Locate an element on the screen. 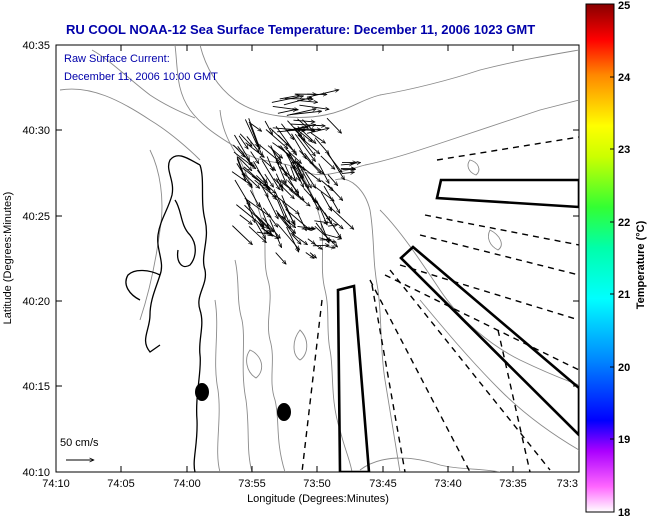  colorbar-tick: 24 is located at coordinates (624, 78).